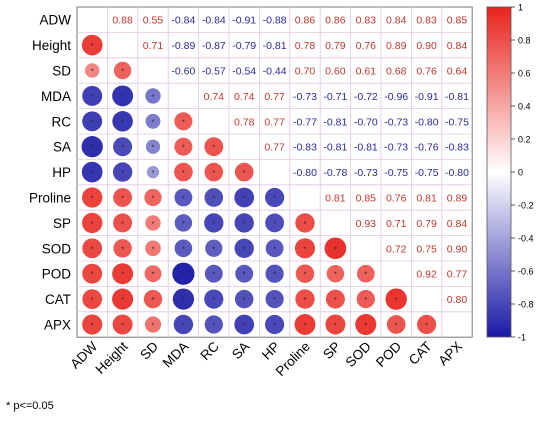  Describe the element at coordinates (335, 173) in the screenshot. I see `correlation-value: -0.78` at that location.